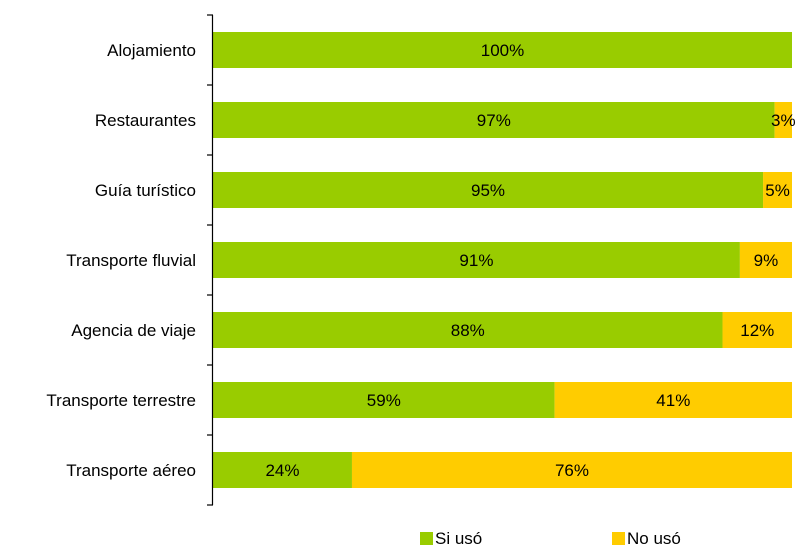  I want to click on data-label-no-uso-2: 5%, so click(777, 190).